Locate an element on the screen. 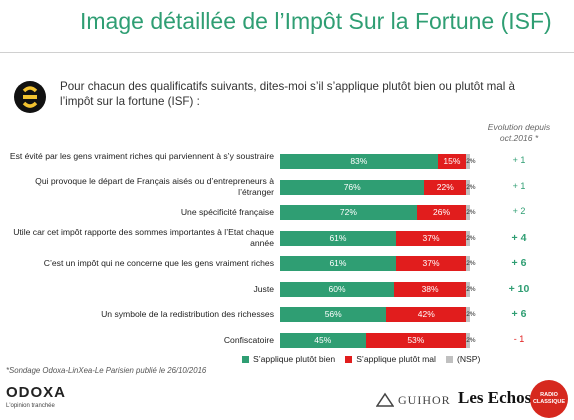 The height and width of the screenshot is (420, 574). odoxa-tagline: L'opinion tranchée is located at coordinates (30, 406).